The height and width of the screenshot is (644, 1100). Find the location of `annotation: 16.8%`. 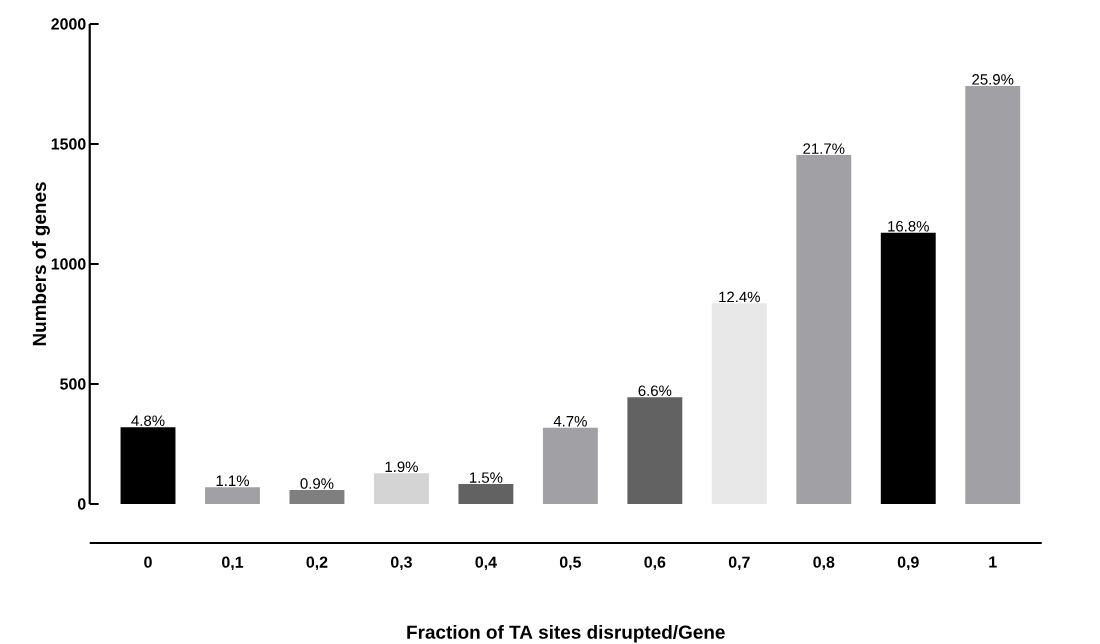

annotation: 16.8% is located at coordinates (908, 226).